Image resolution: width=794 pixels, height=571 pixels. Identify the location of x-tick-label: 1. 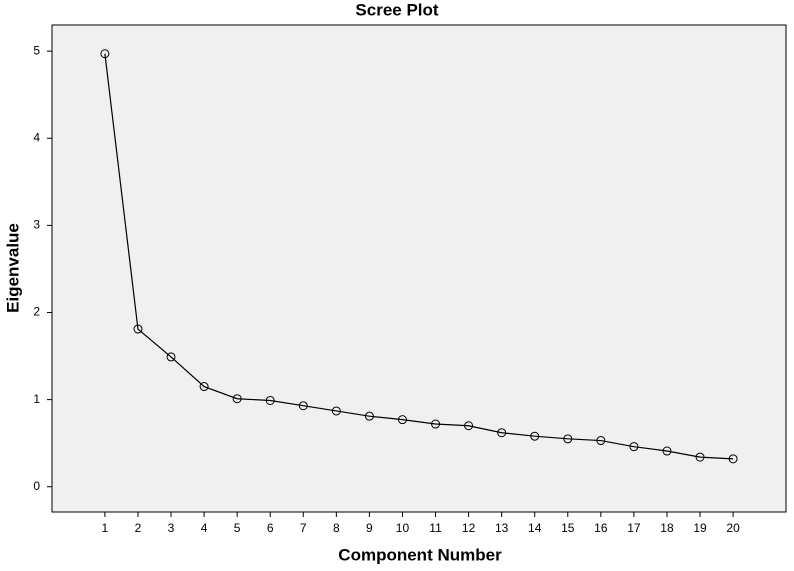
(105, 528).